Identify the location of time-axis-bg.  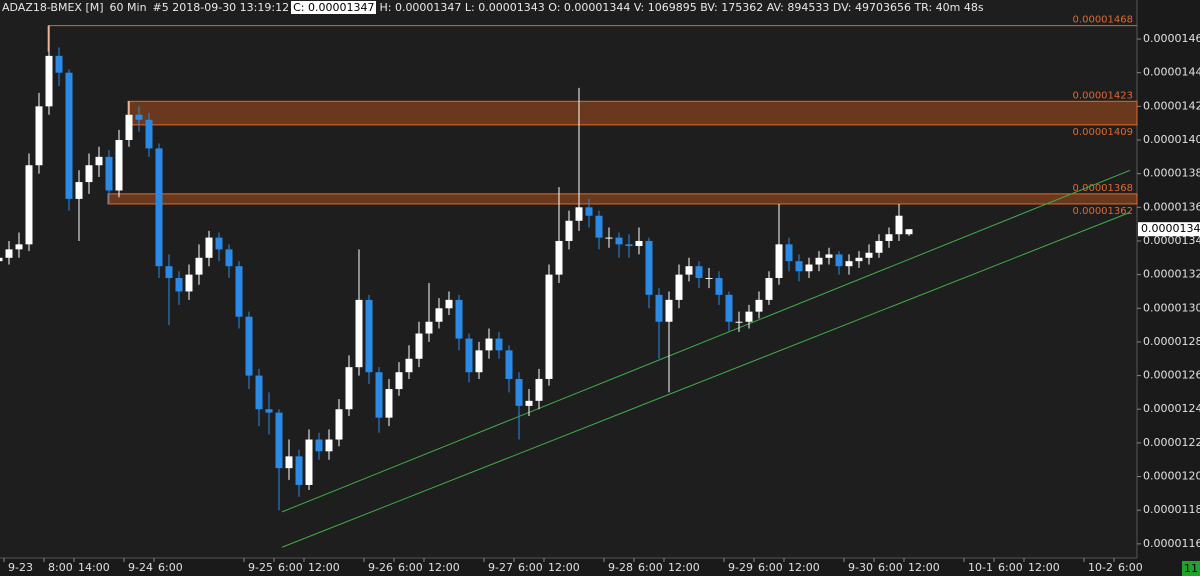
(568, 567).